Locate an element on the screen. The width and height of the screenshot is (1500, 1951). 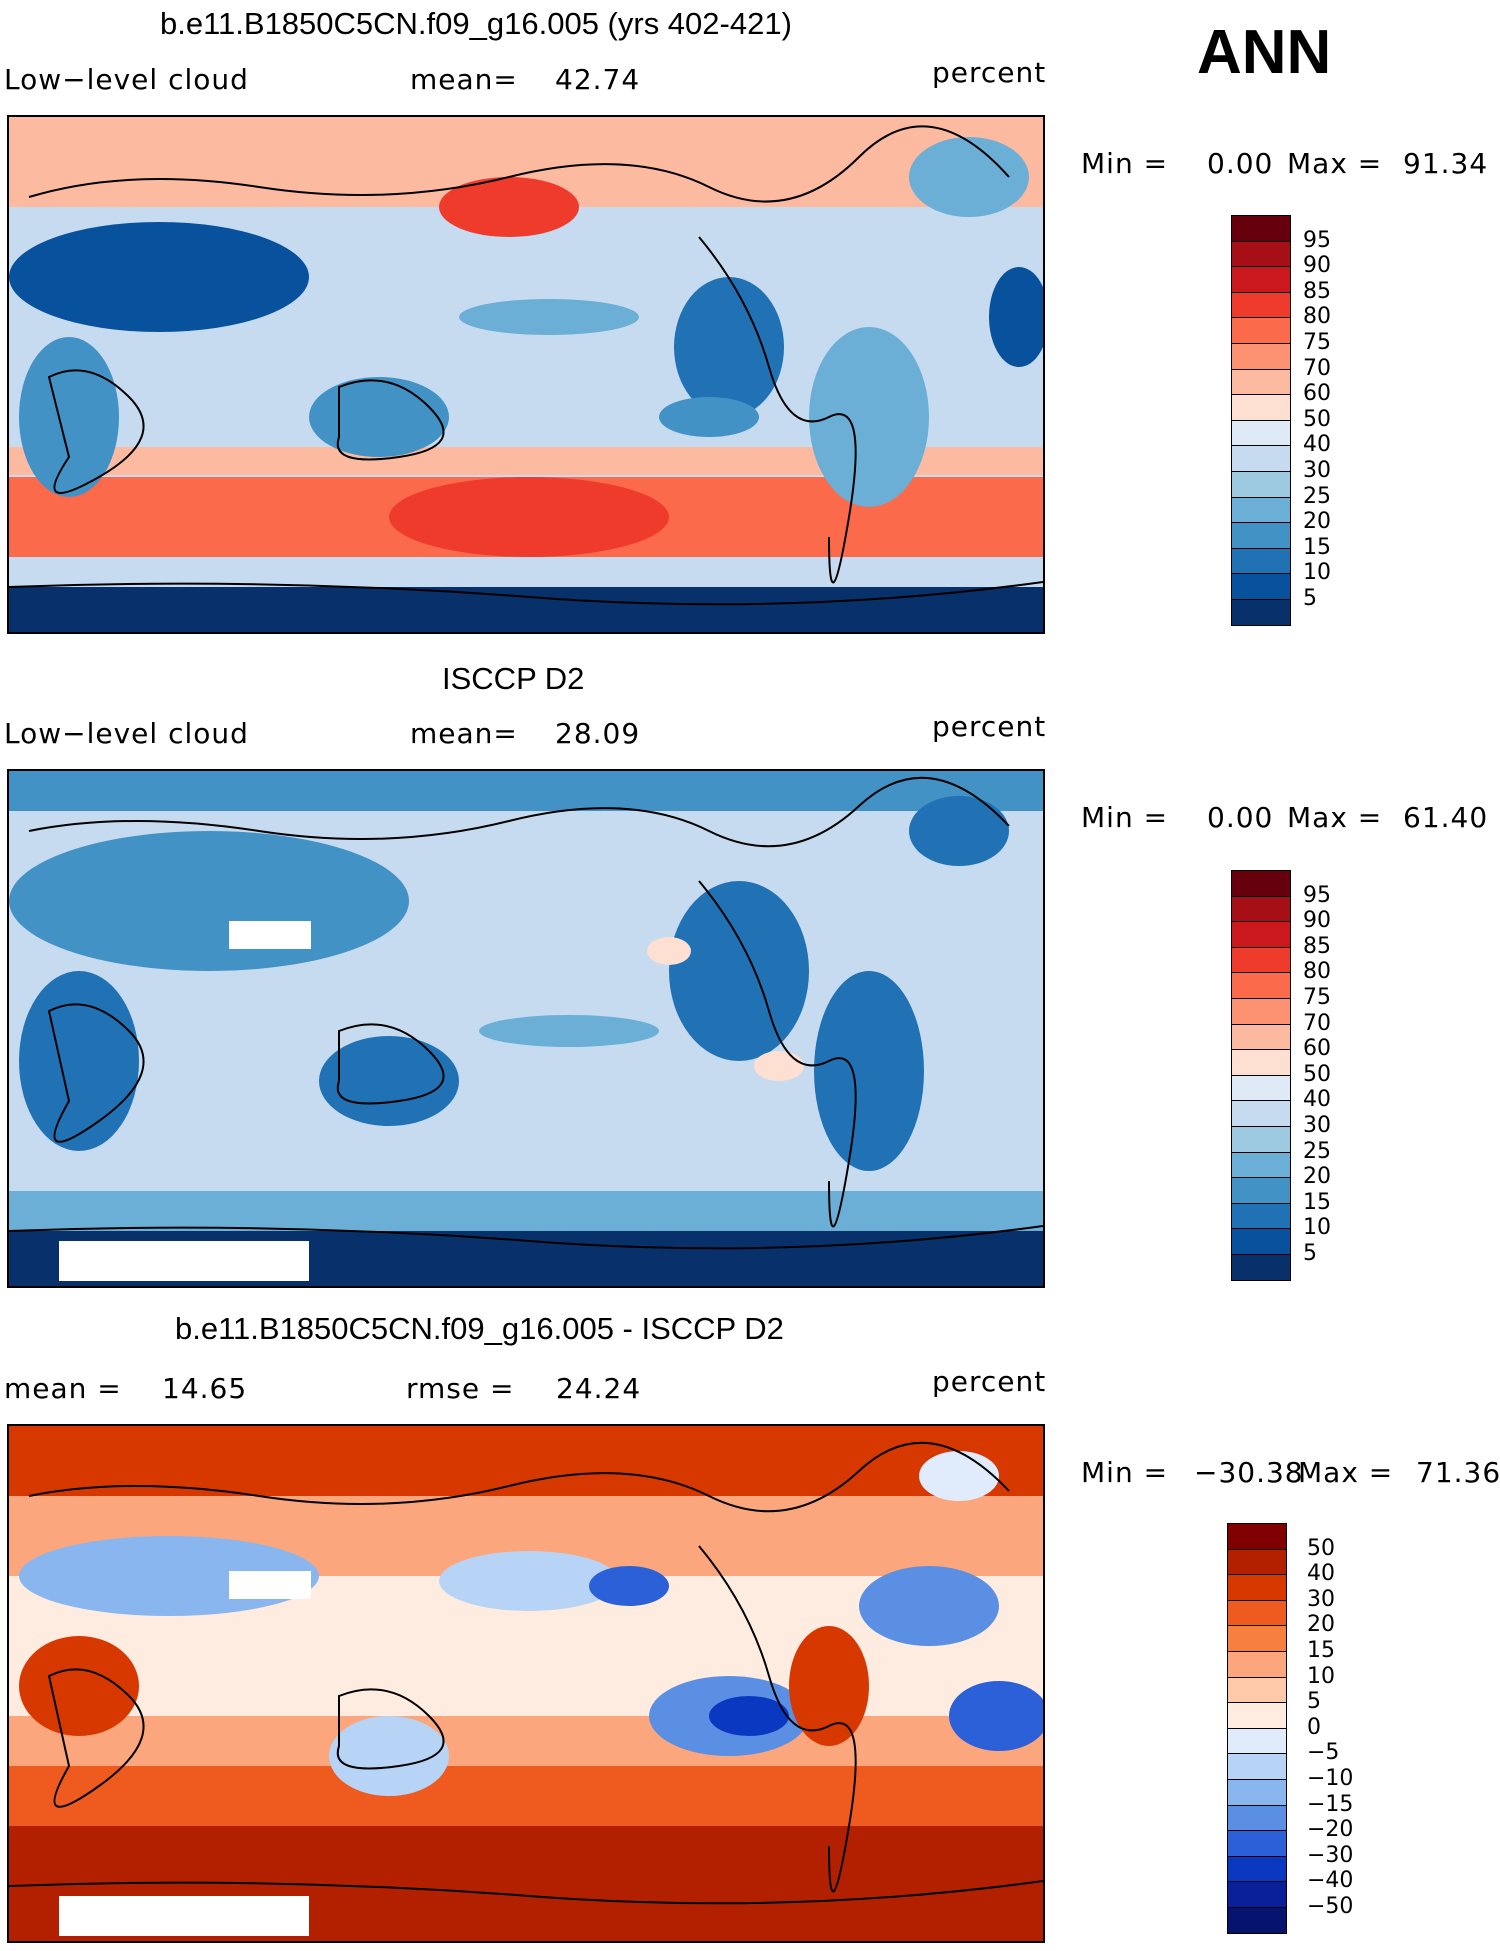
colorbar-model: 95 90 85 80 75 70 60 50 40 30 25 20 15 10 5 is located at coordinates (1281, 420).